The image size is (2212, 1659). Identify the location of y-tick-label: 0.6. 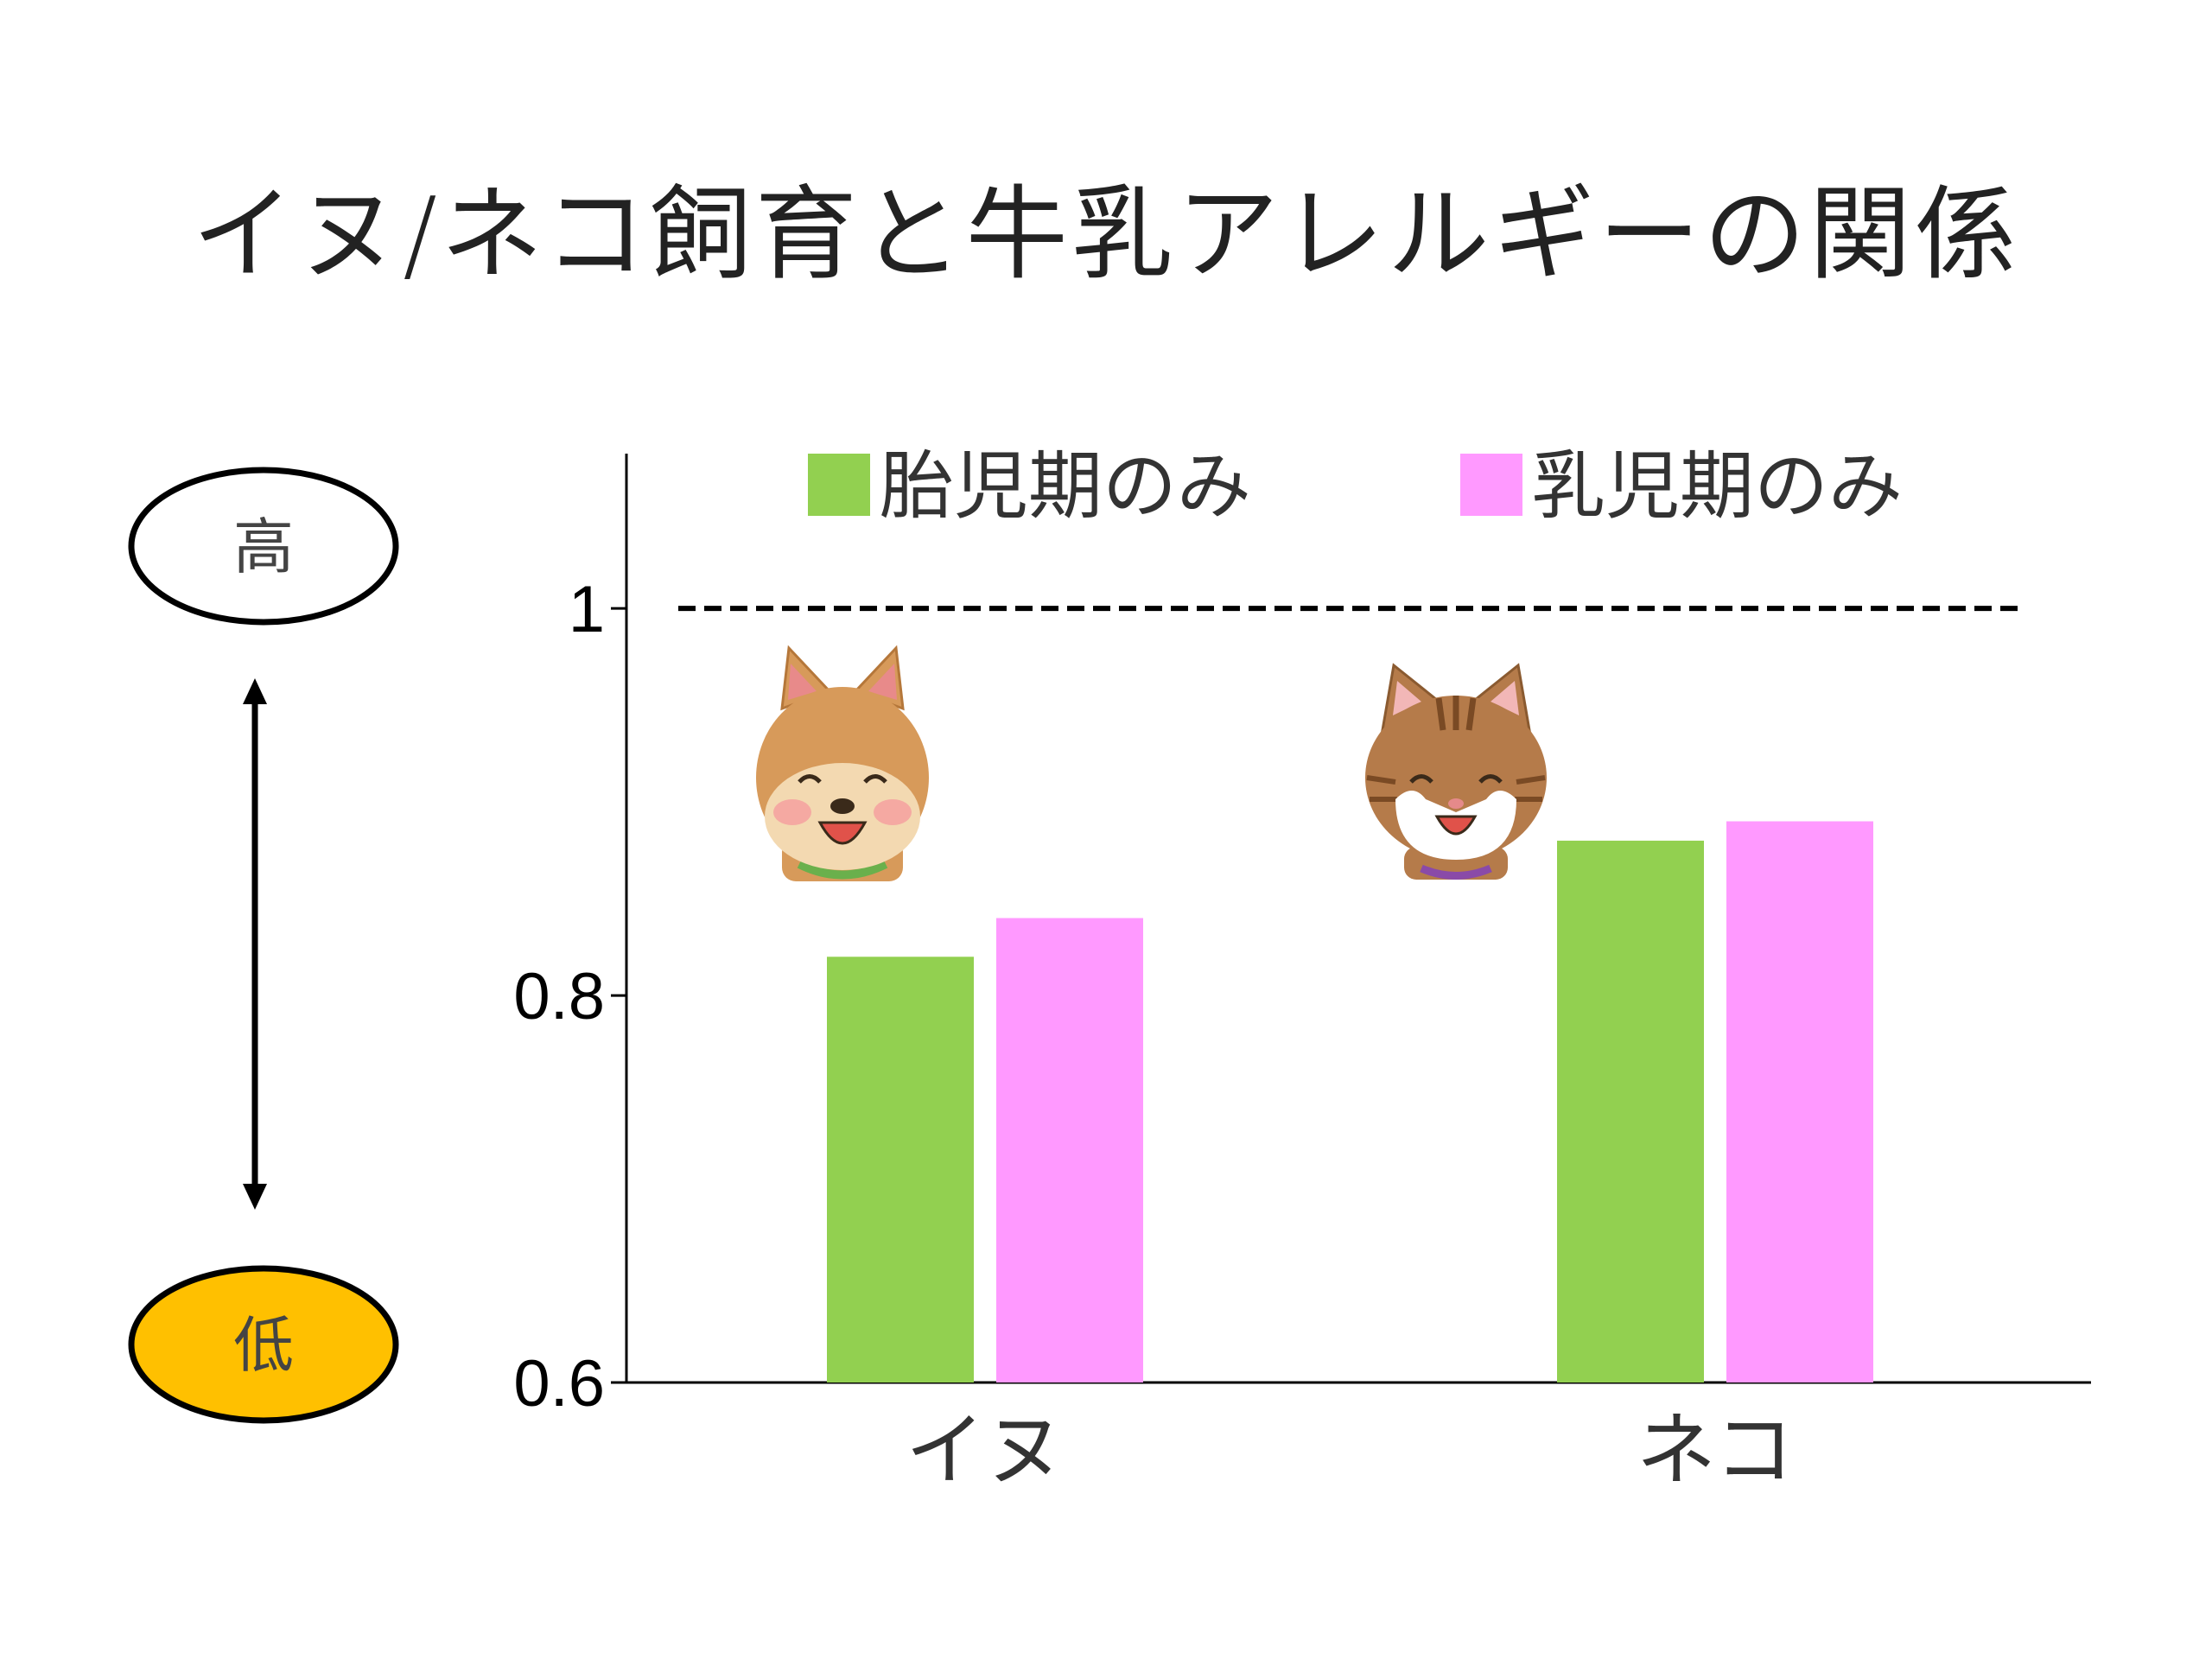
(559, 1384).